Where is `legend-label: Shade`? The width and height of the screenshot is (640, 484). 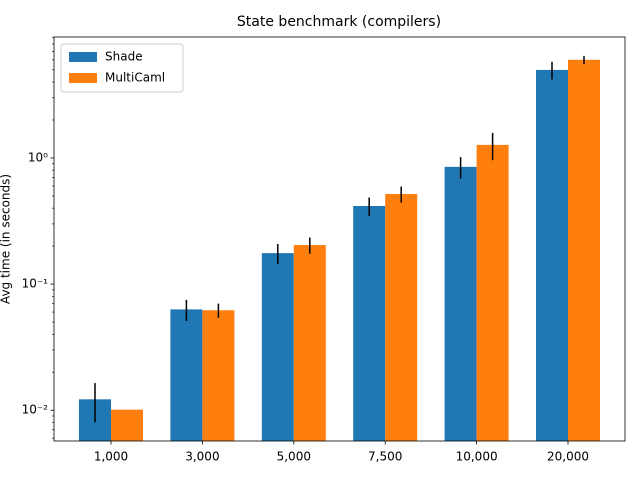 legend-label: Shade is located at coordinates (124, 57).